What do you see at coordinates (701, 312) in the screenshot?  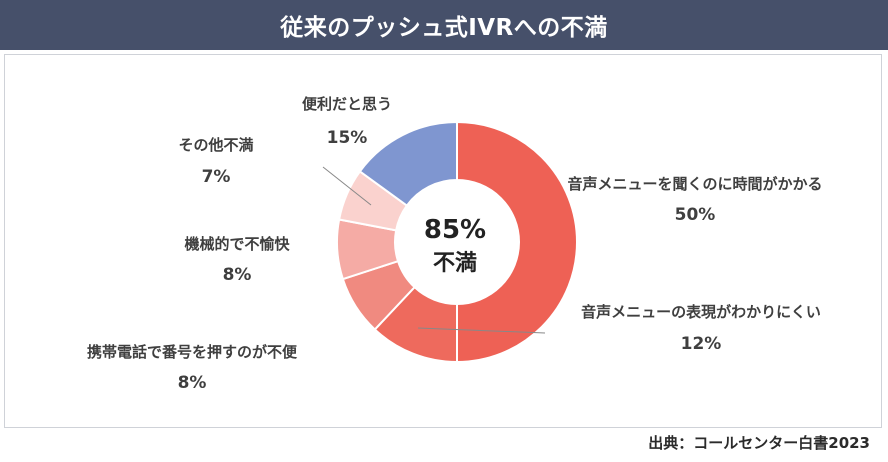 I see `label-slice-1: 音声メニューの表現がわかりにくい` at bounding box center [701, 312].